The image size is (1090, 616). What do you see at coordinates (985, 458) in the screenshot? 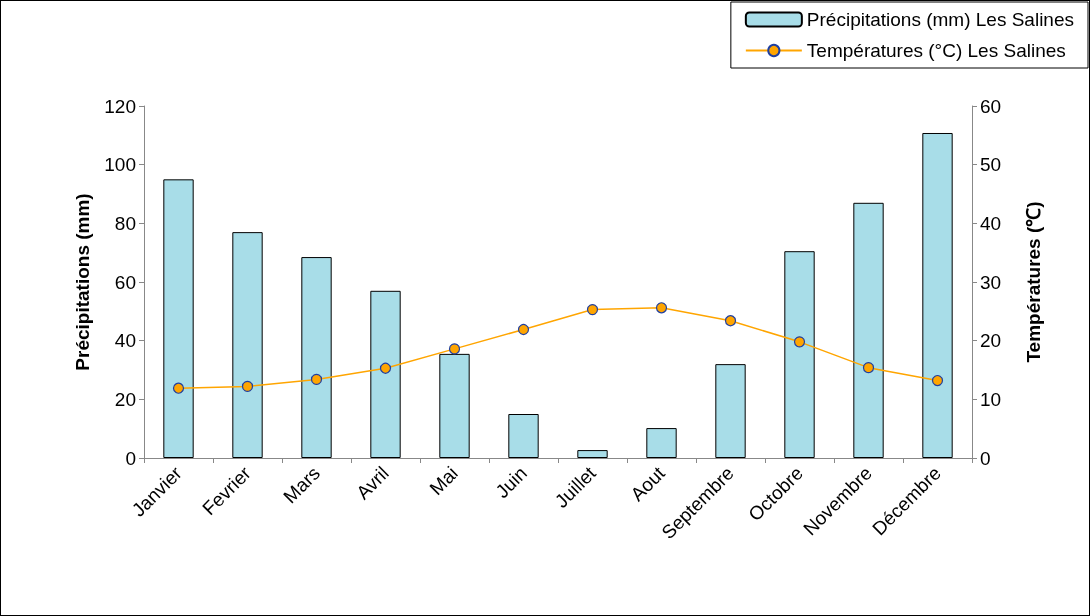
I see `y2-tick-label: 0` at bounding box center [985, 458].